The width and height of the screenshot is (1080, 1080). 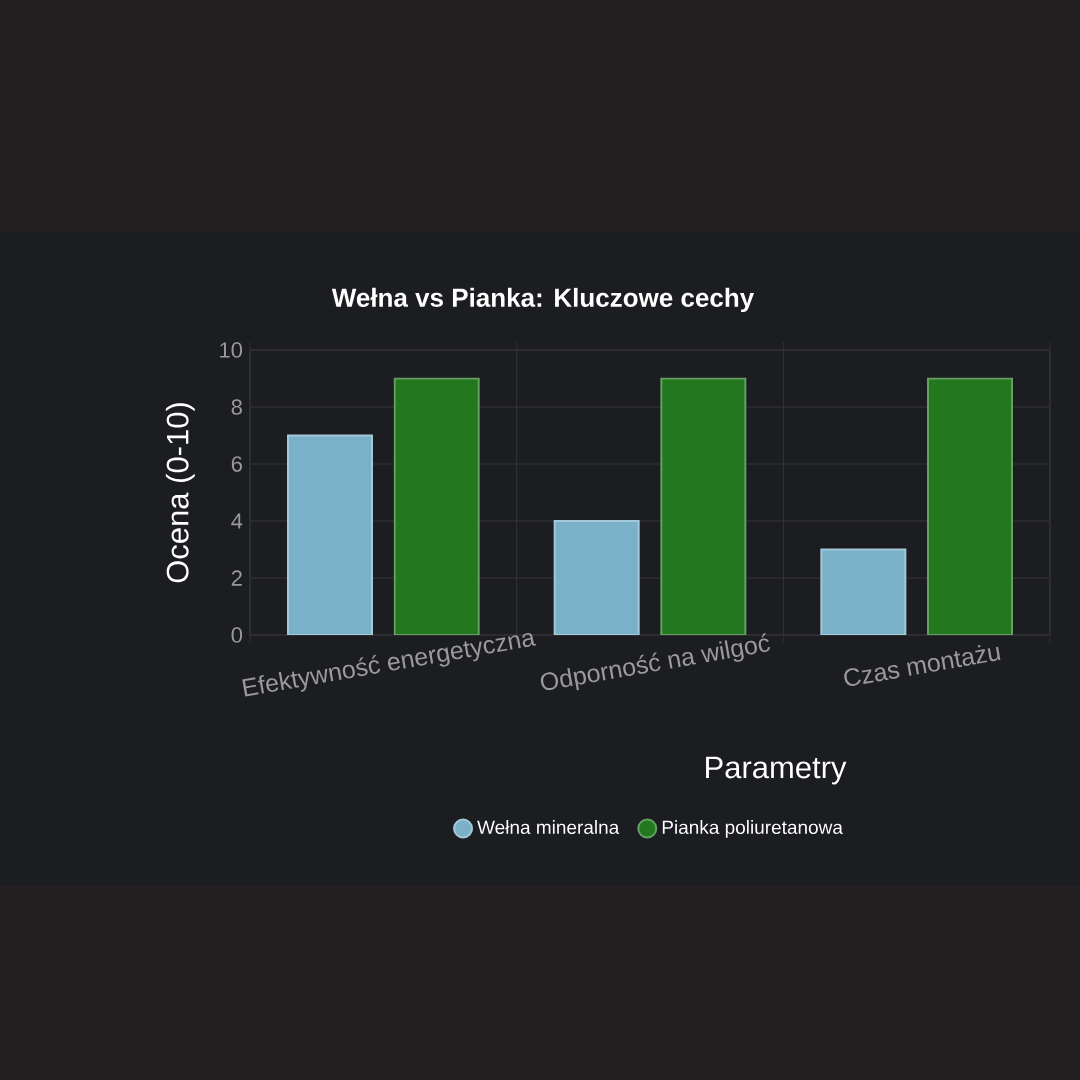 What do you see at coordinates (548, 827) in the screenshot?
I see `legend-label: Wełna mineralna` at bounding box center [548, 827].